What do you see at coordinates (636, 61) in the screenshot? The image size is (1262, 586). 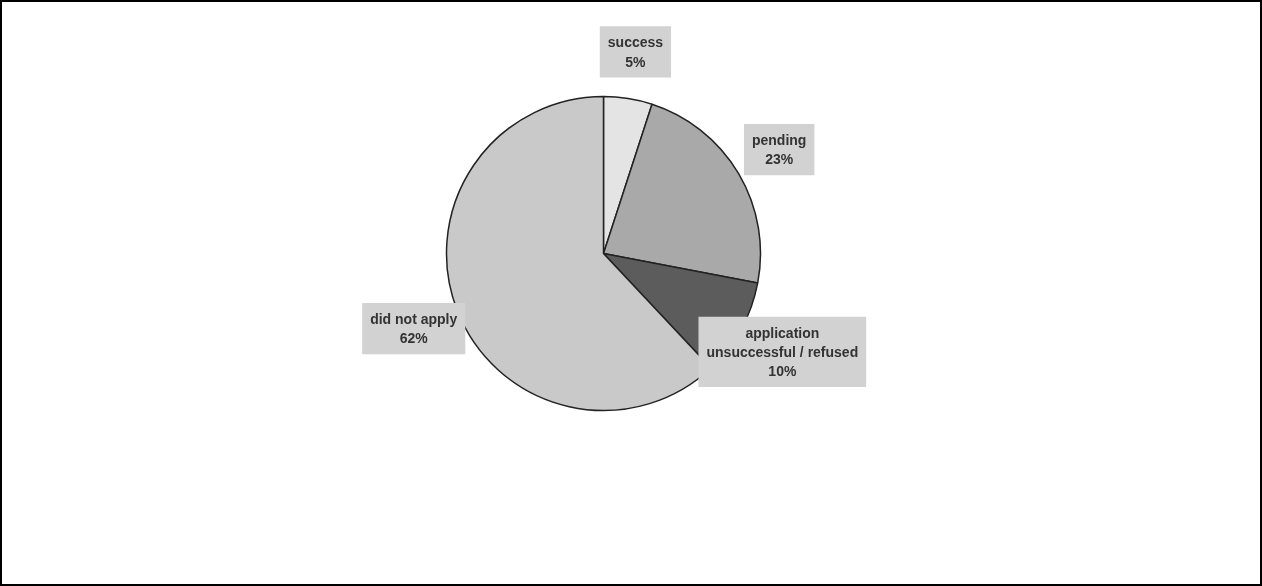 I see `data-label: 5%` at bounding box center [636, 61].